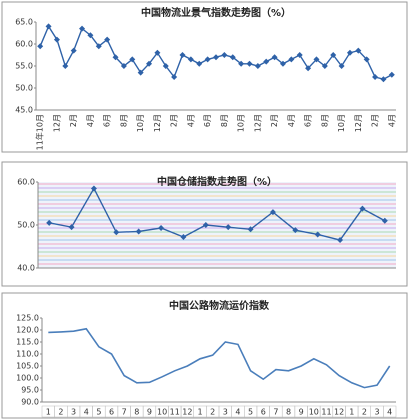 The height and width of the screenshot is (420, 410). What do you see at coordinates (40, 132) in the screenshot?
I see `x-tick-label: 11年10月` at bounding box center [40, 132].